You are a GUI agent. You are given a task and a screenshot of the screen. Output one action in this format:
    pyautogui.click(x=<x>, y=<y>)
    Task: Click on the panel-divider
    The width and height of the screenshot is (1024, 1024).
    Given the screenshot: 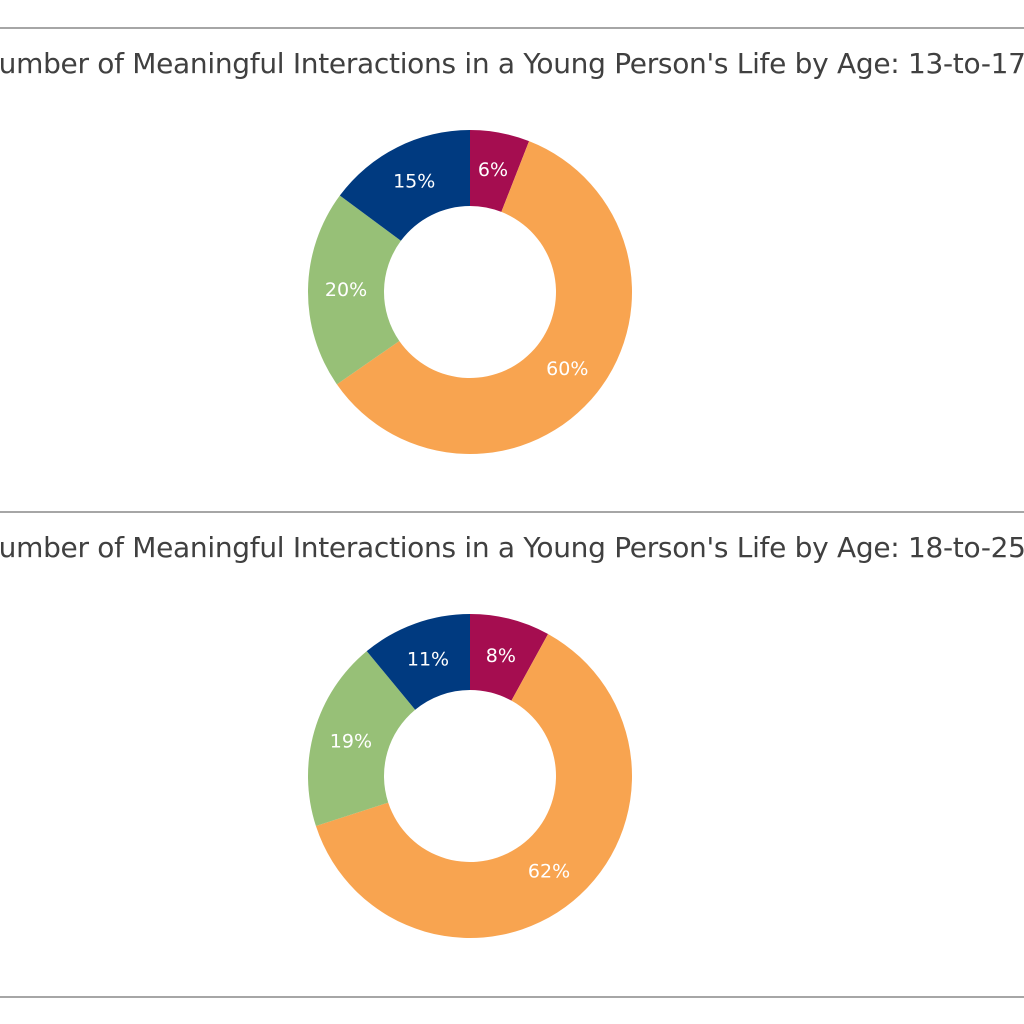 What is the action you would take?
    pyautogui.click(x=512, y=512)
    